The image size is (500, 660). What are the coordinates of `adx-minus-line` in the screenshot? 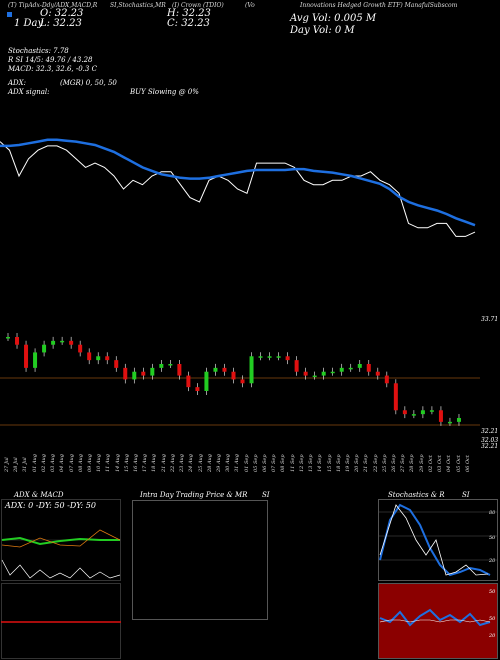 It's located at (61, 538).